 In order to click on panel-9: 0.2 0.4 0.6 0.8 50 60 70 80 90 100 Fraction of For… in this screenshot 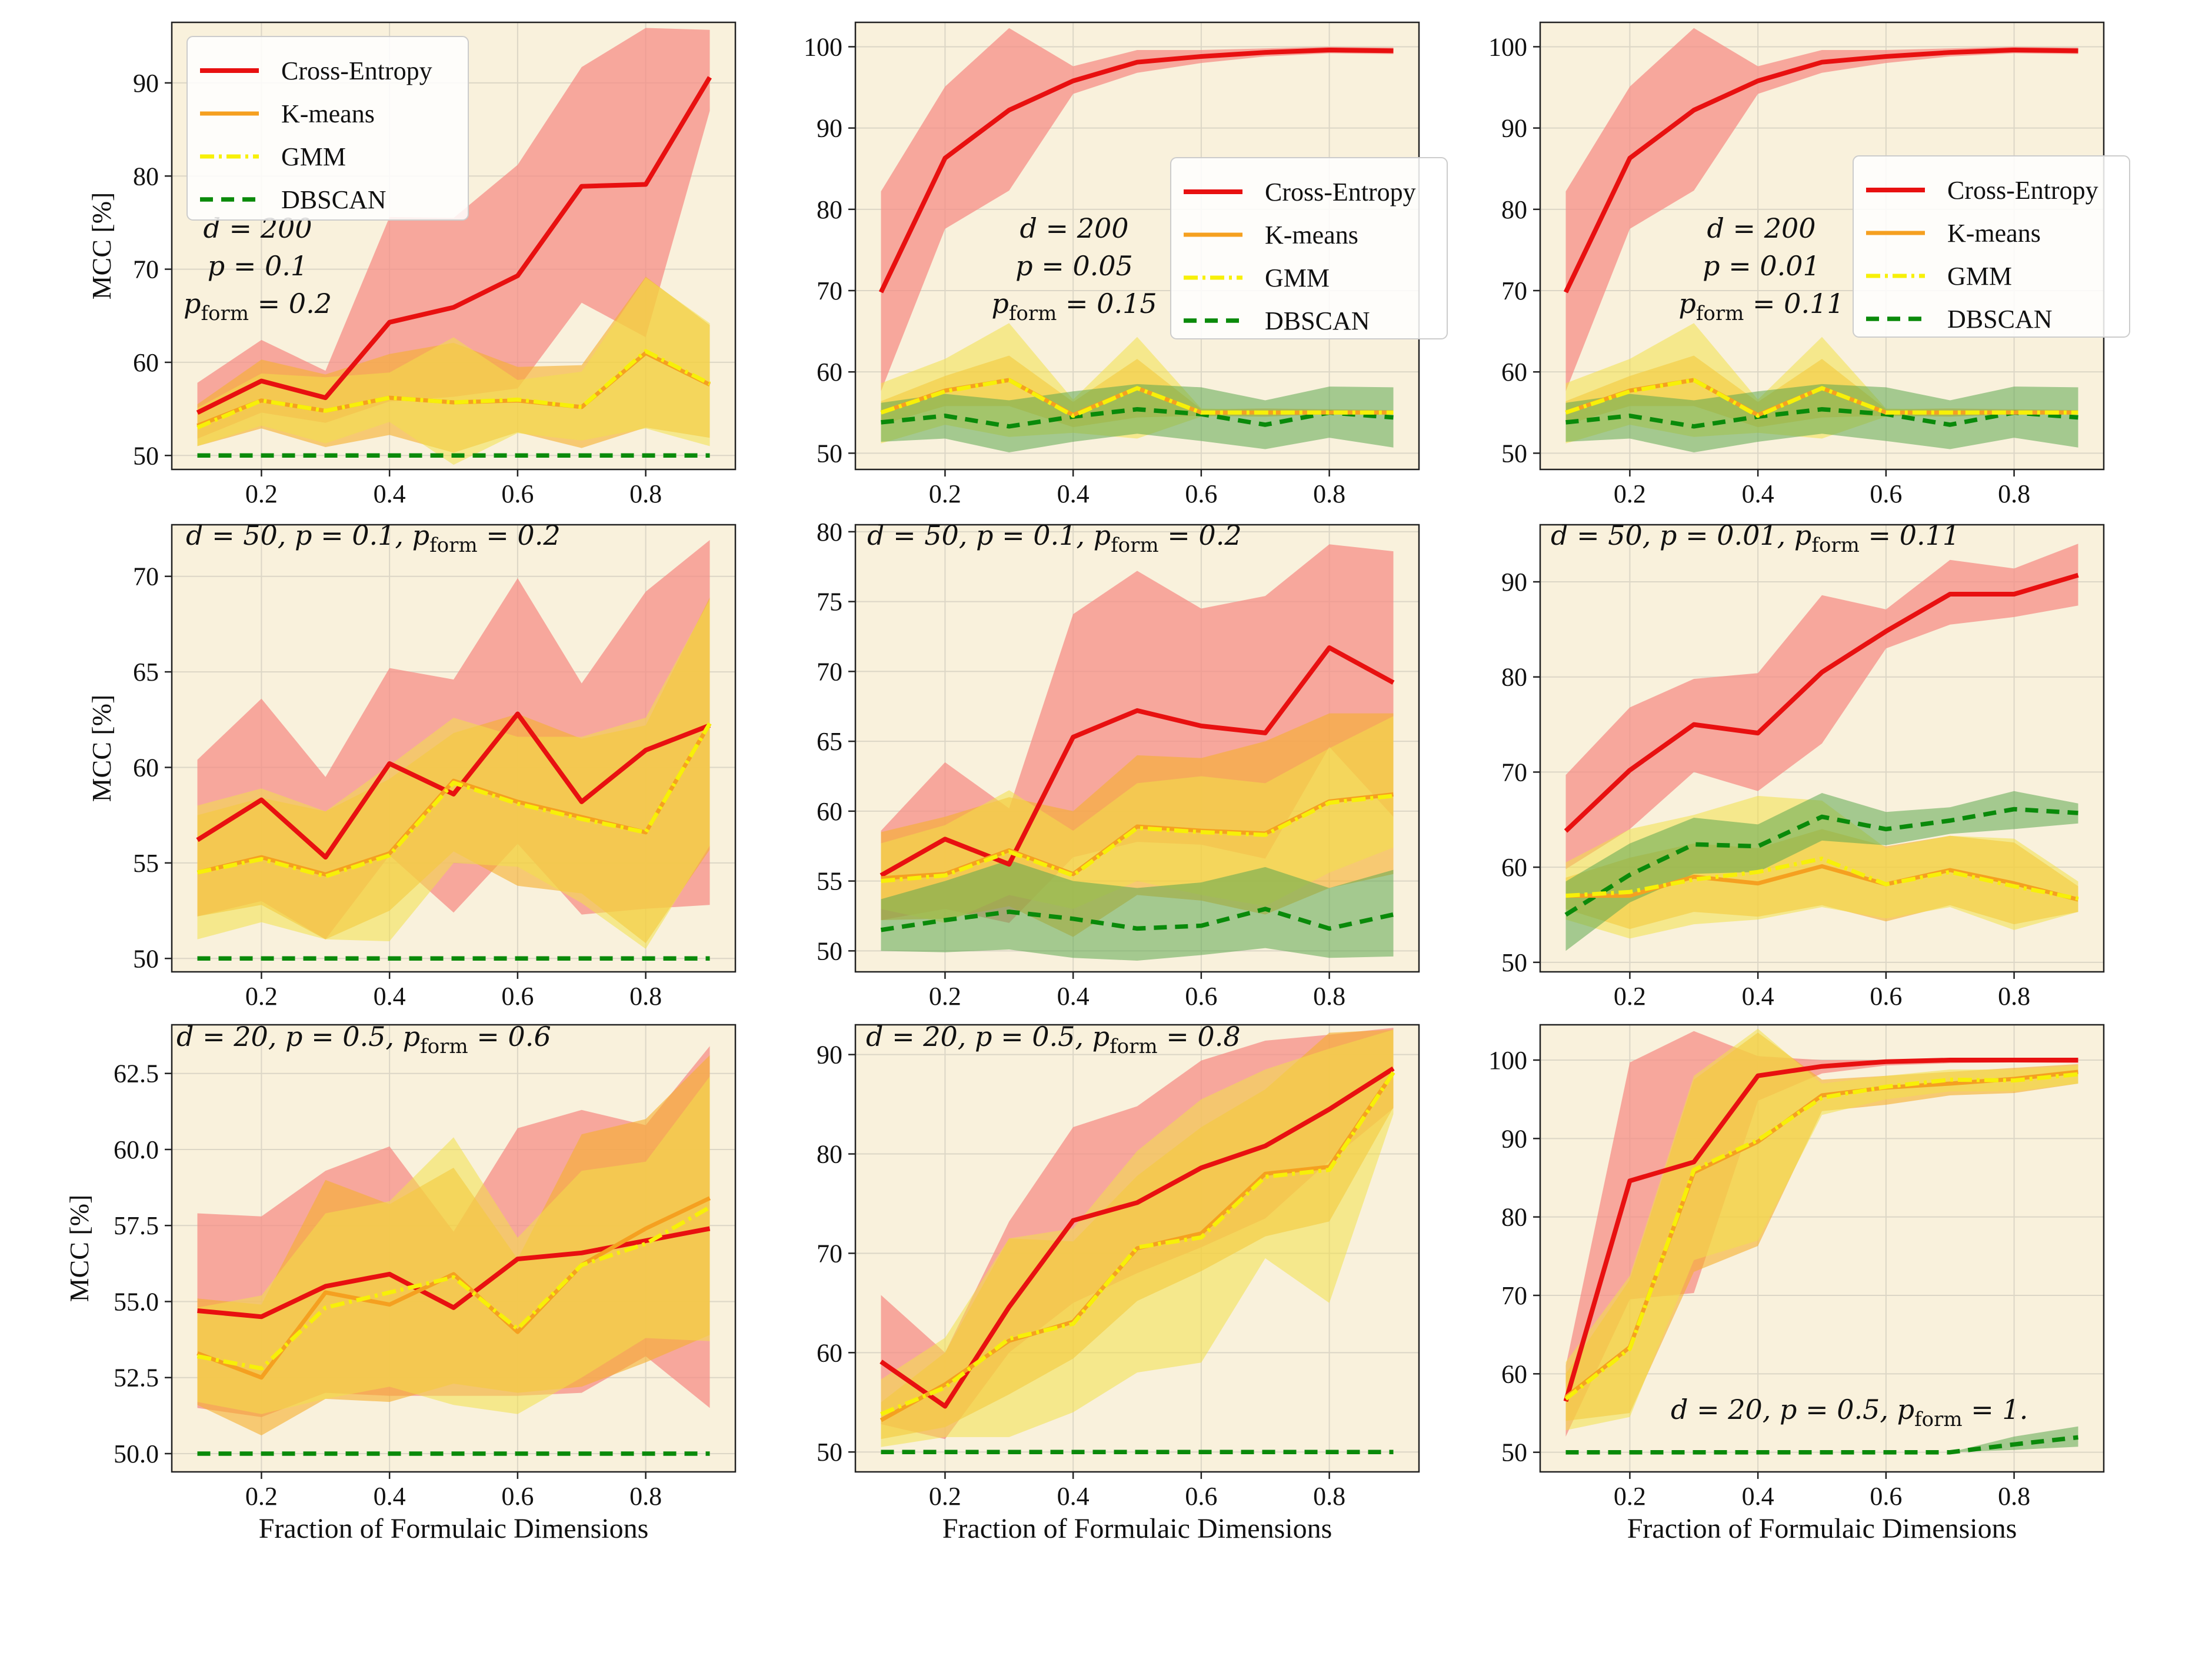, I will do `click(1796, 1284)`.